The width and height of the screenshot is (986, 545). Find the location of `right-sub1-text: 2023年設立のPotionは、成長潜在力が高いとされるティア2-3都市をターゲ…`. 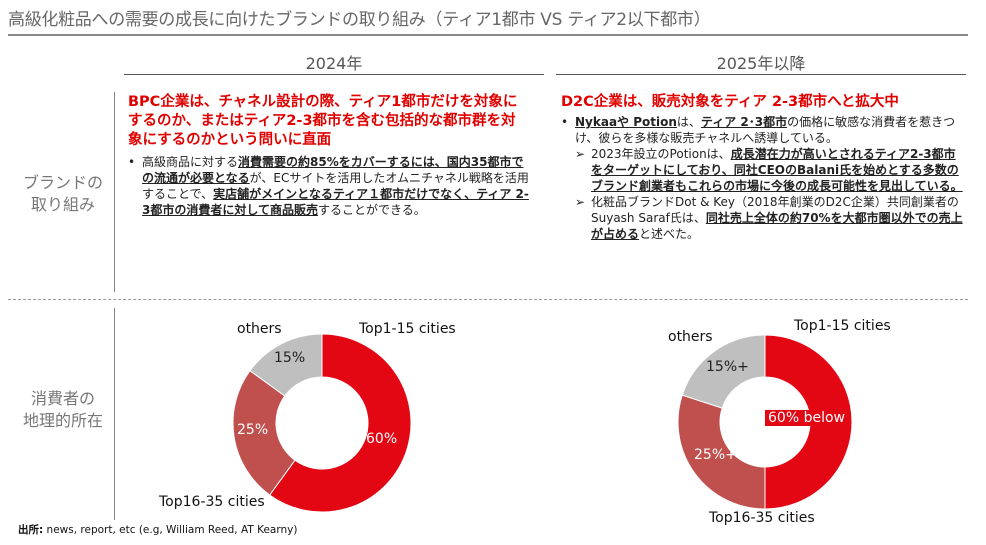

right-sub1-text: 2023年設立のPotionは、成長潜在力が高いとされるティア2-3都市をターゲ… is located at coordinates (777, 170).